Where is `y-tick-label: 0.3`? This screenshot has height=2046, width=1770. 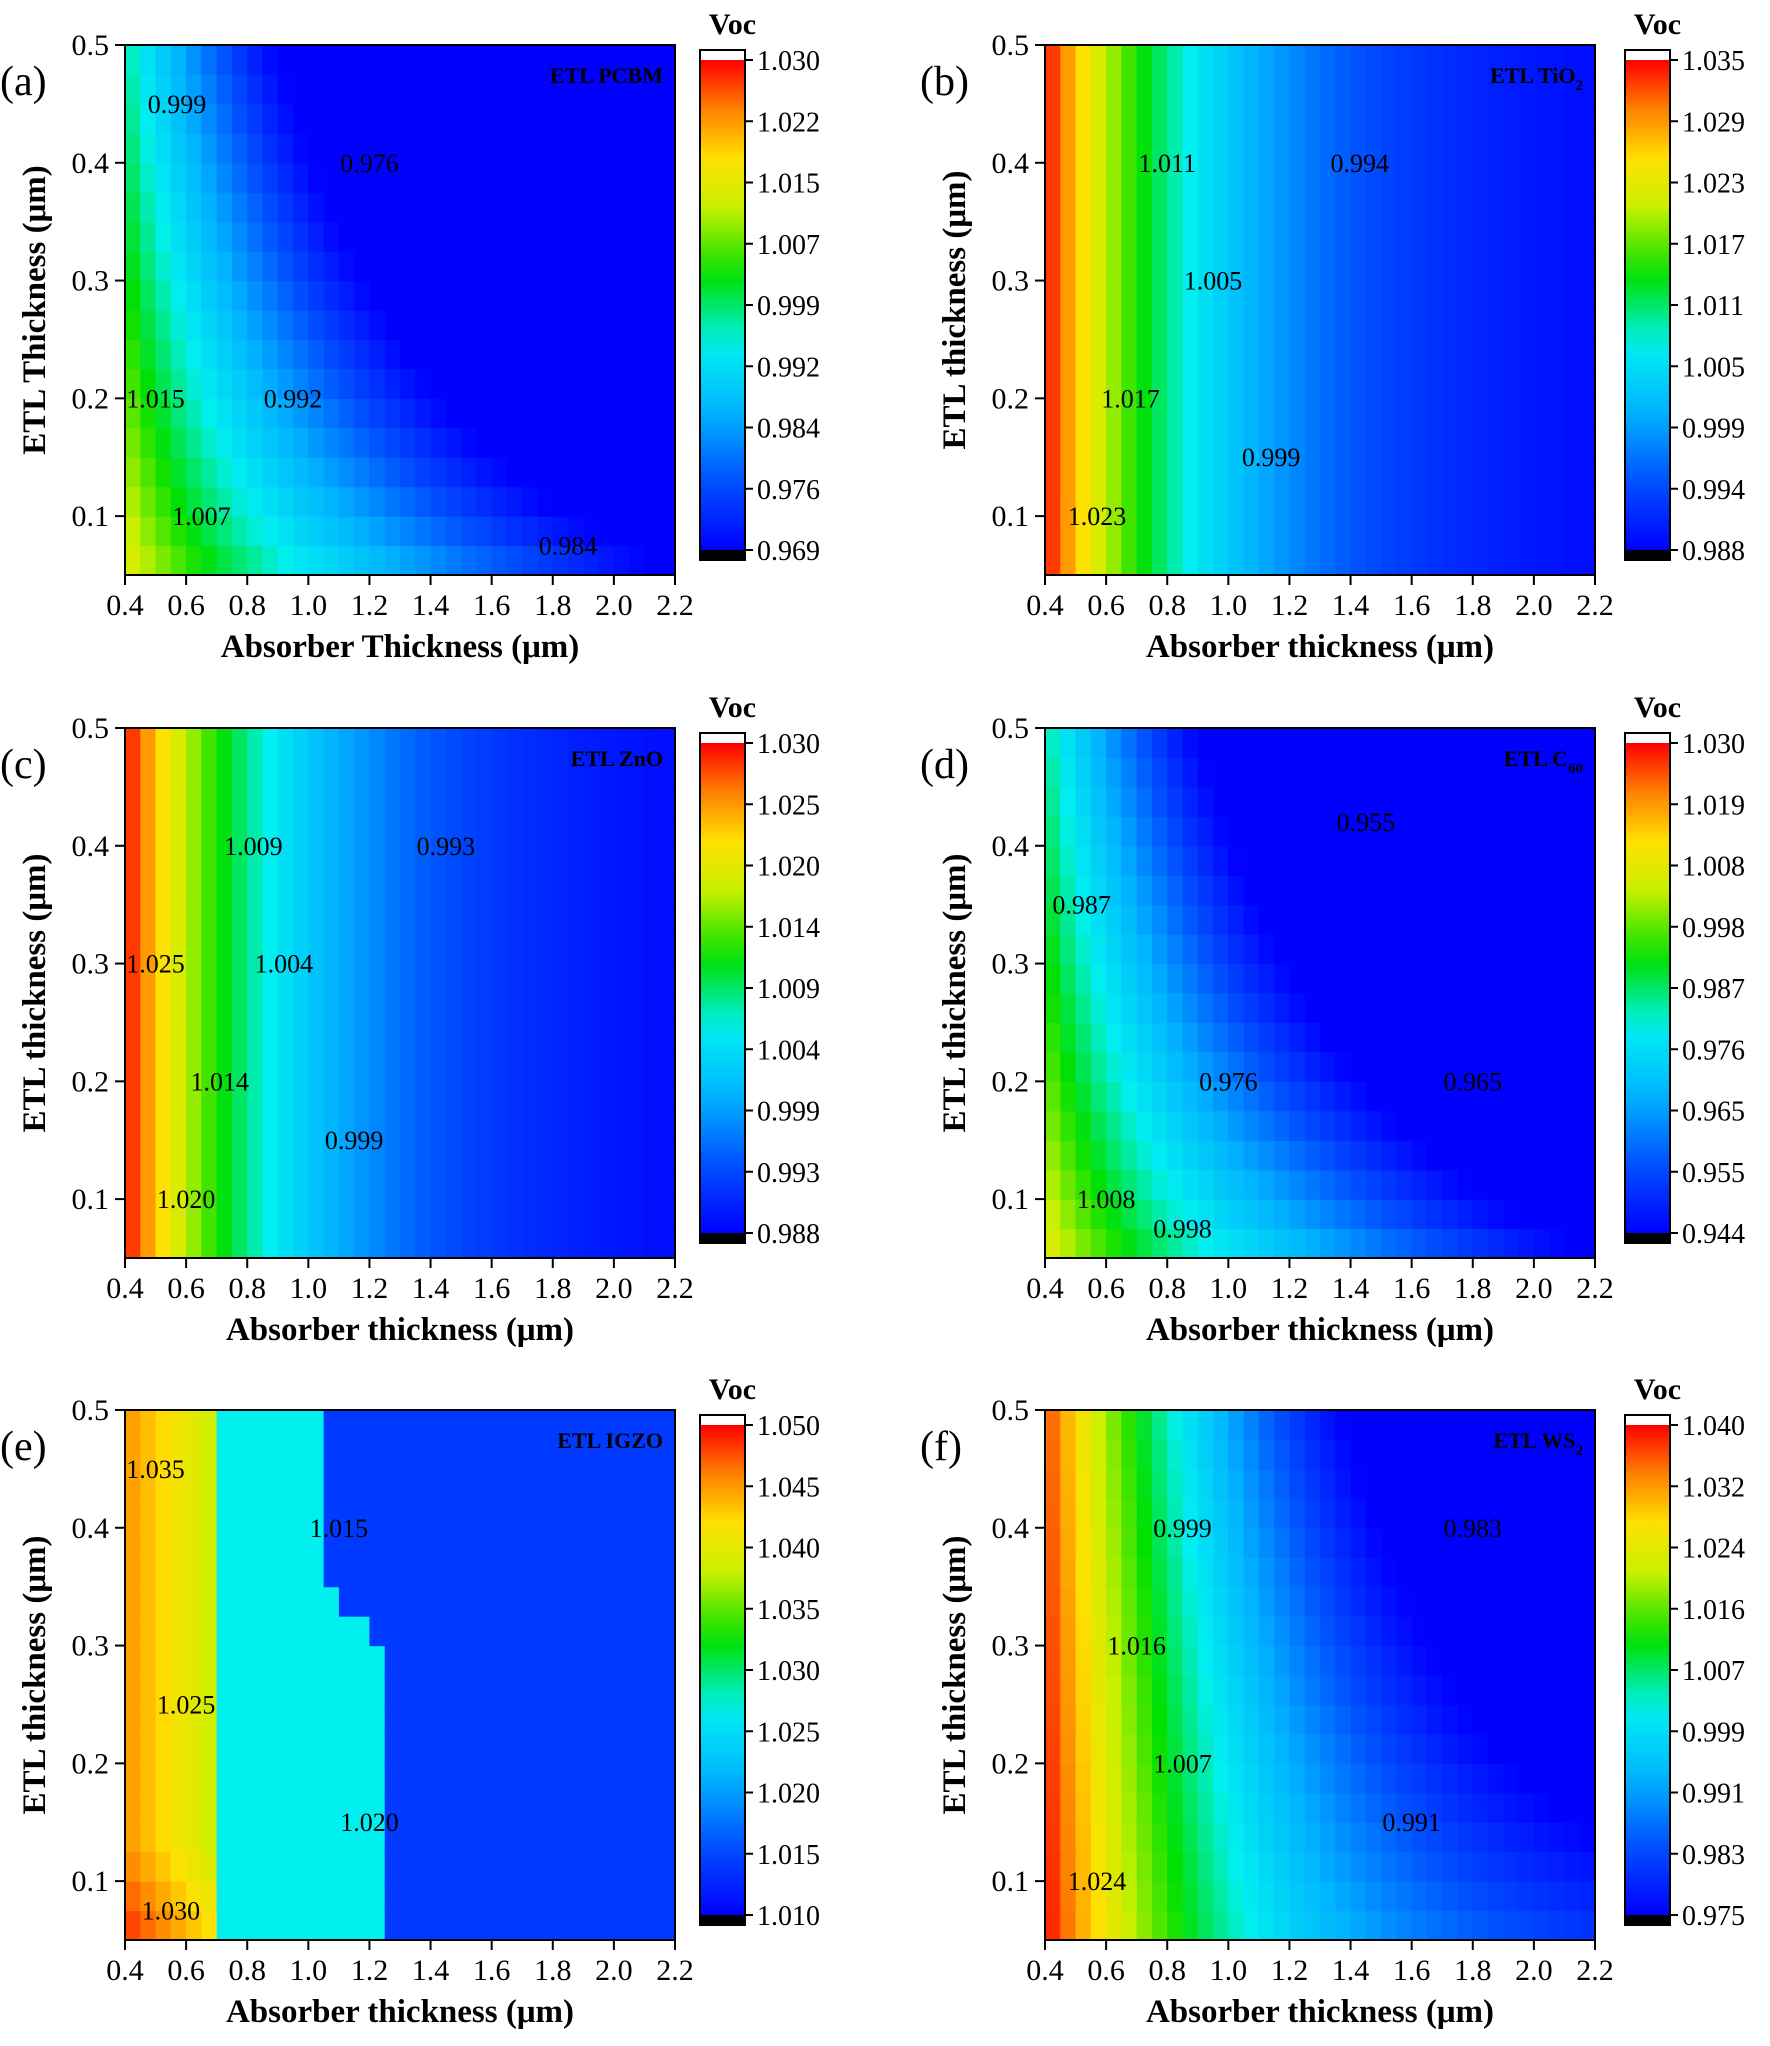 y-tick-label: 0.3 is located at coordinates (91, 1646).